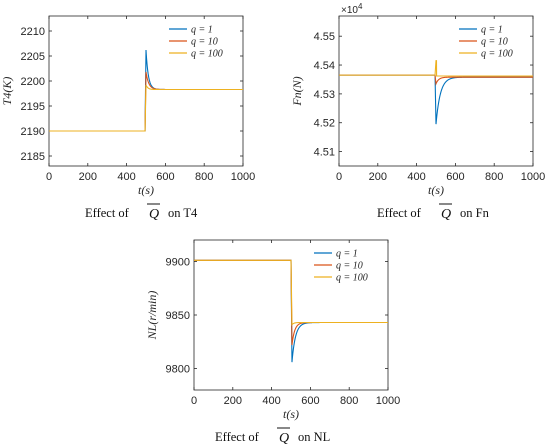  Describe the element at coordinates (324, 124) in the screenshot. I see `y-tick-label: 4.52` at that location.